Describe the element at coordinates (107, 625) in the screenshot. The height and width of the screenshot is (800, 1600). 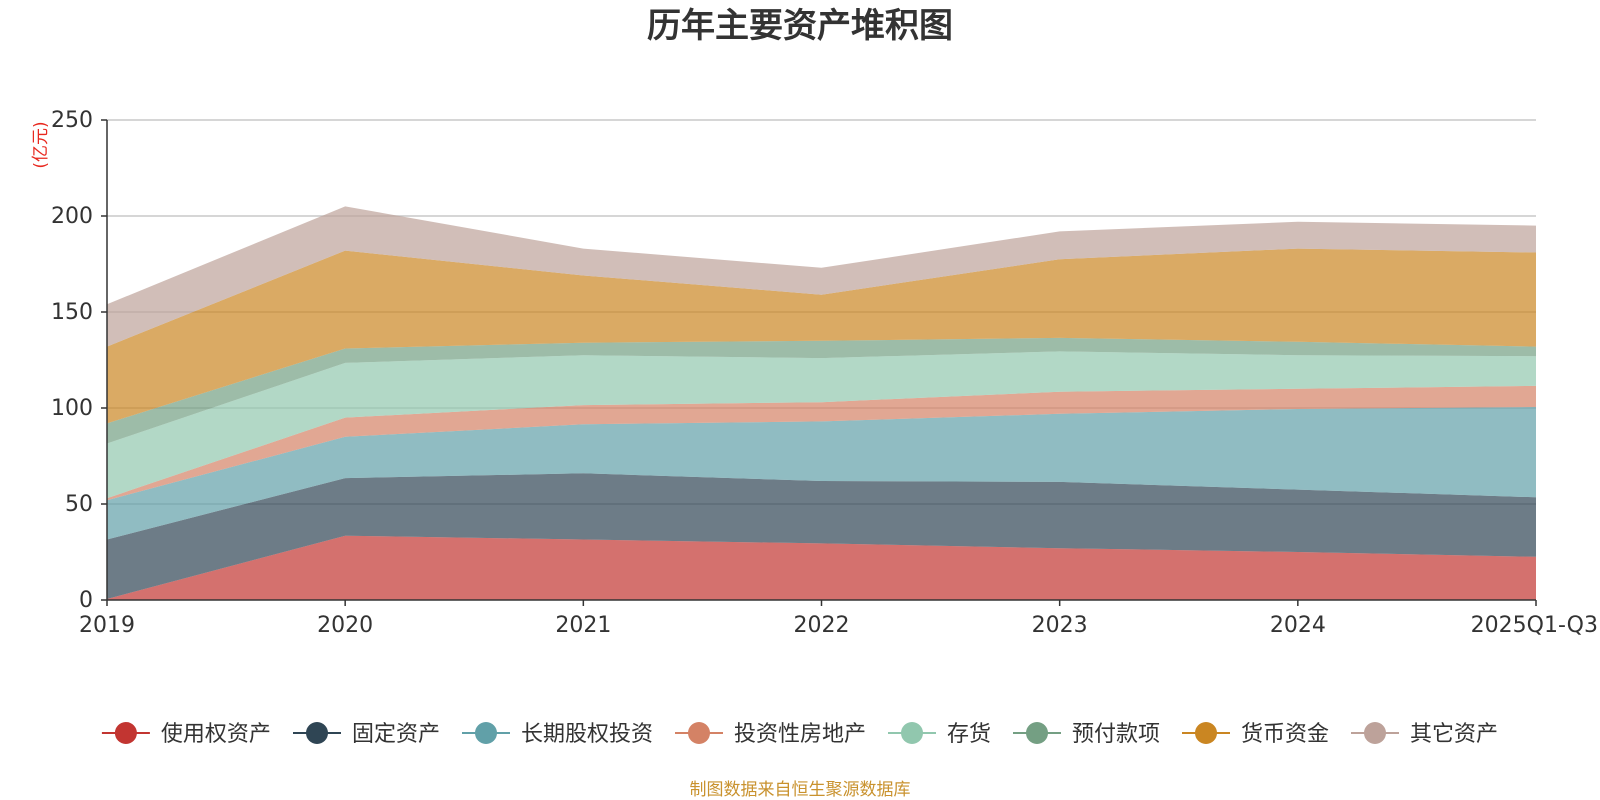
I see `x-tick-label: 2019` at that location.